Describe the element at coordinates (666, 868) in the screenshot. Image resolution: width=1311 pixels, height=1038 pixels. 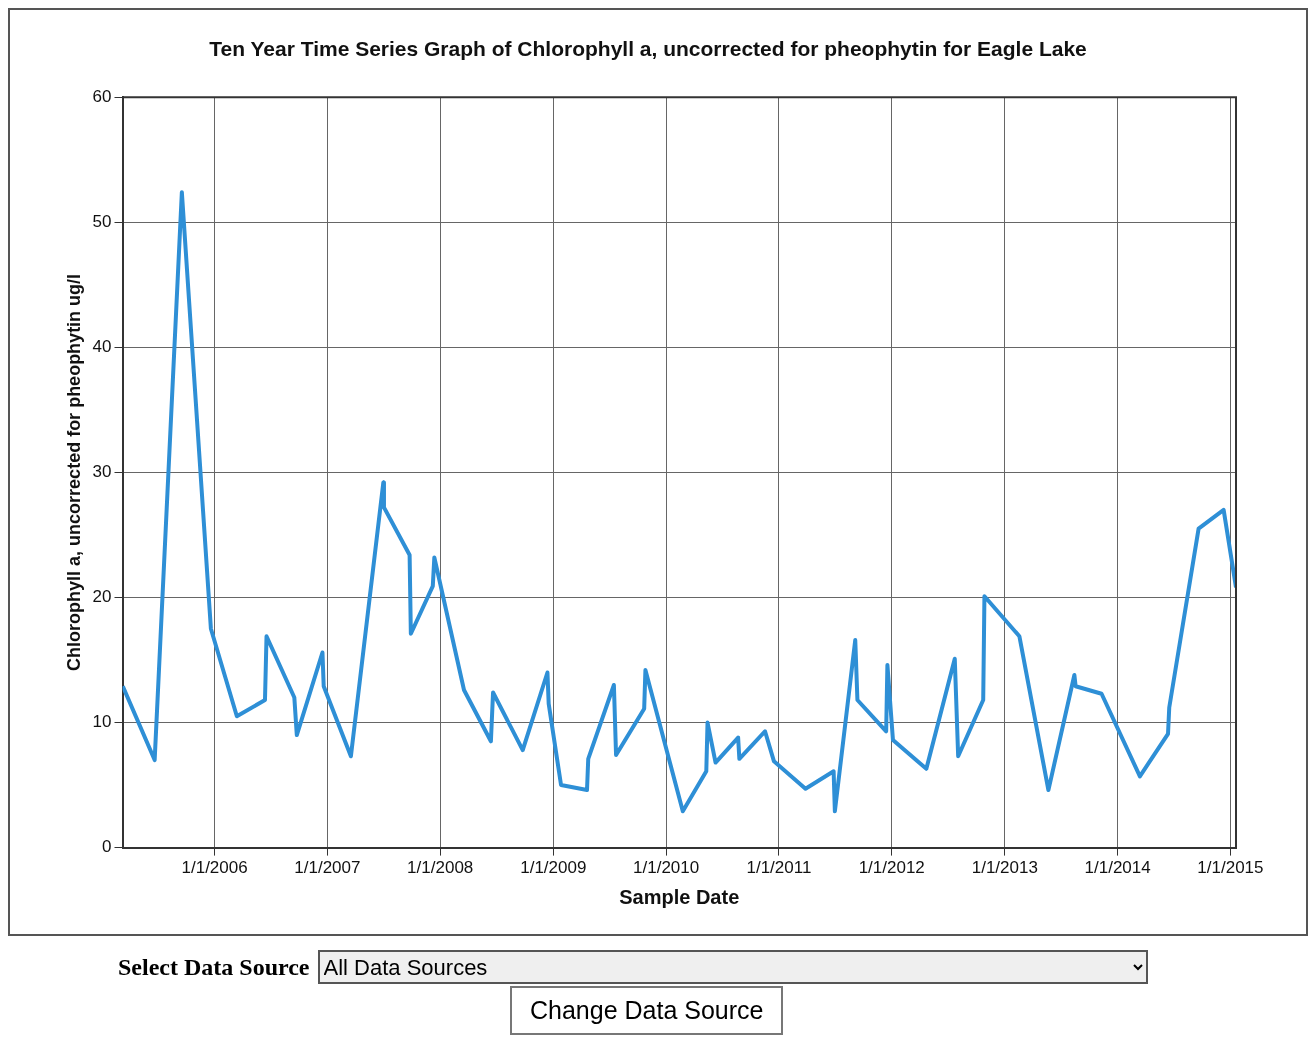
I see `x-tick-label: 1/1/2010` at that location.